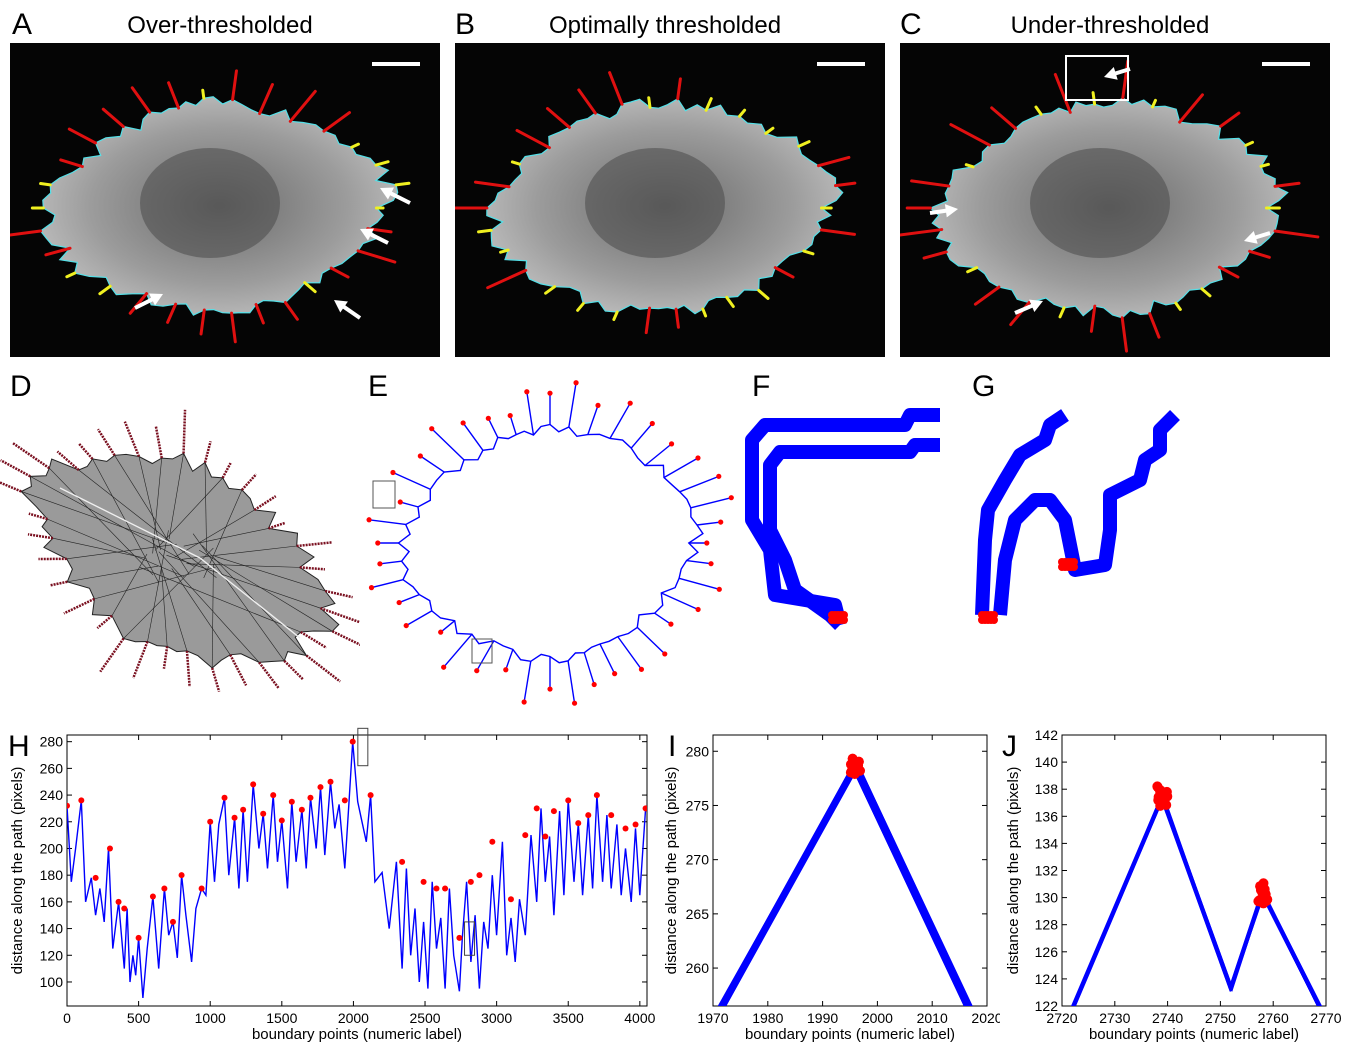 The image size is (1354, 1042). What do you see at coordinates (52, 982) in the screenshot?
I see `y-tick-label: 100` at bounding box center [52, 982].